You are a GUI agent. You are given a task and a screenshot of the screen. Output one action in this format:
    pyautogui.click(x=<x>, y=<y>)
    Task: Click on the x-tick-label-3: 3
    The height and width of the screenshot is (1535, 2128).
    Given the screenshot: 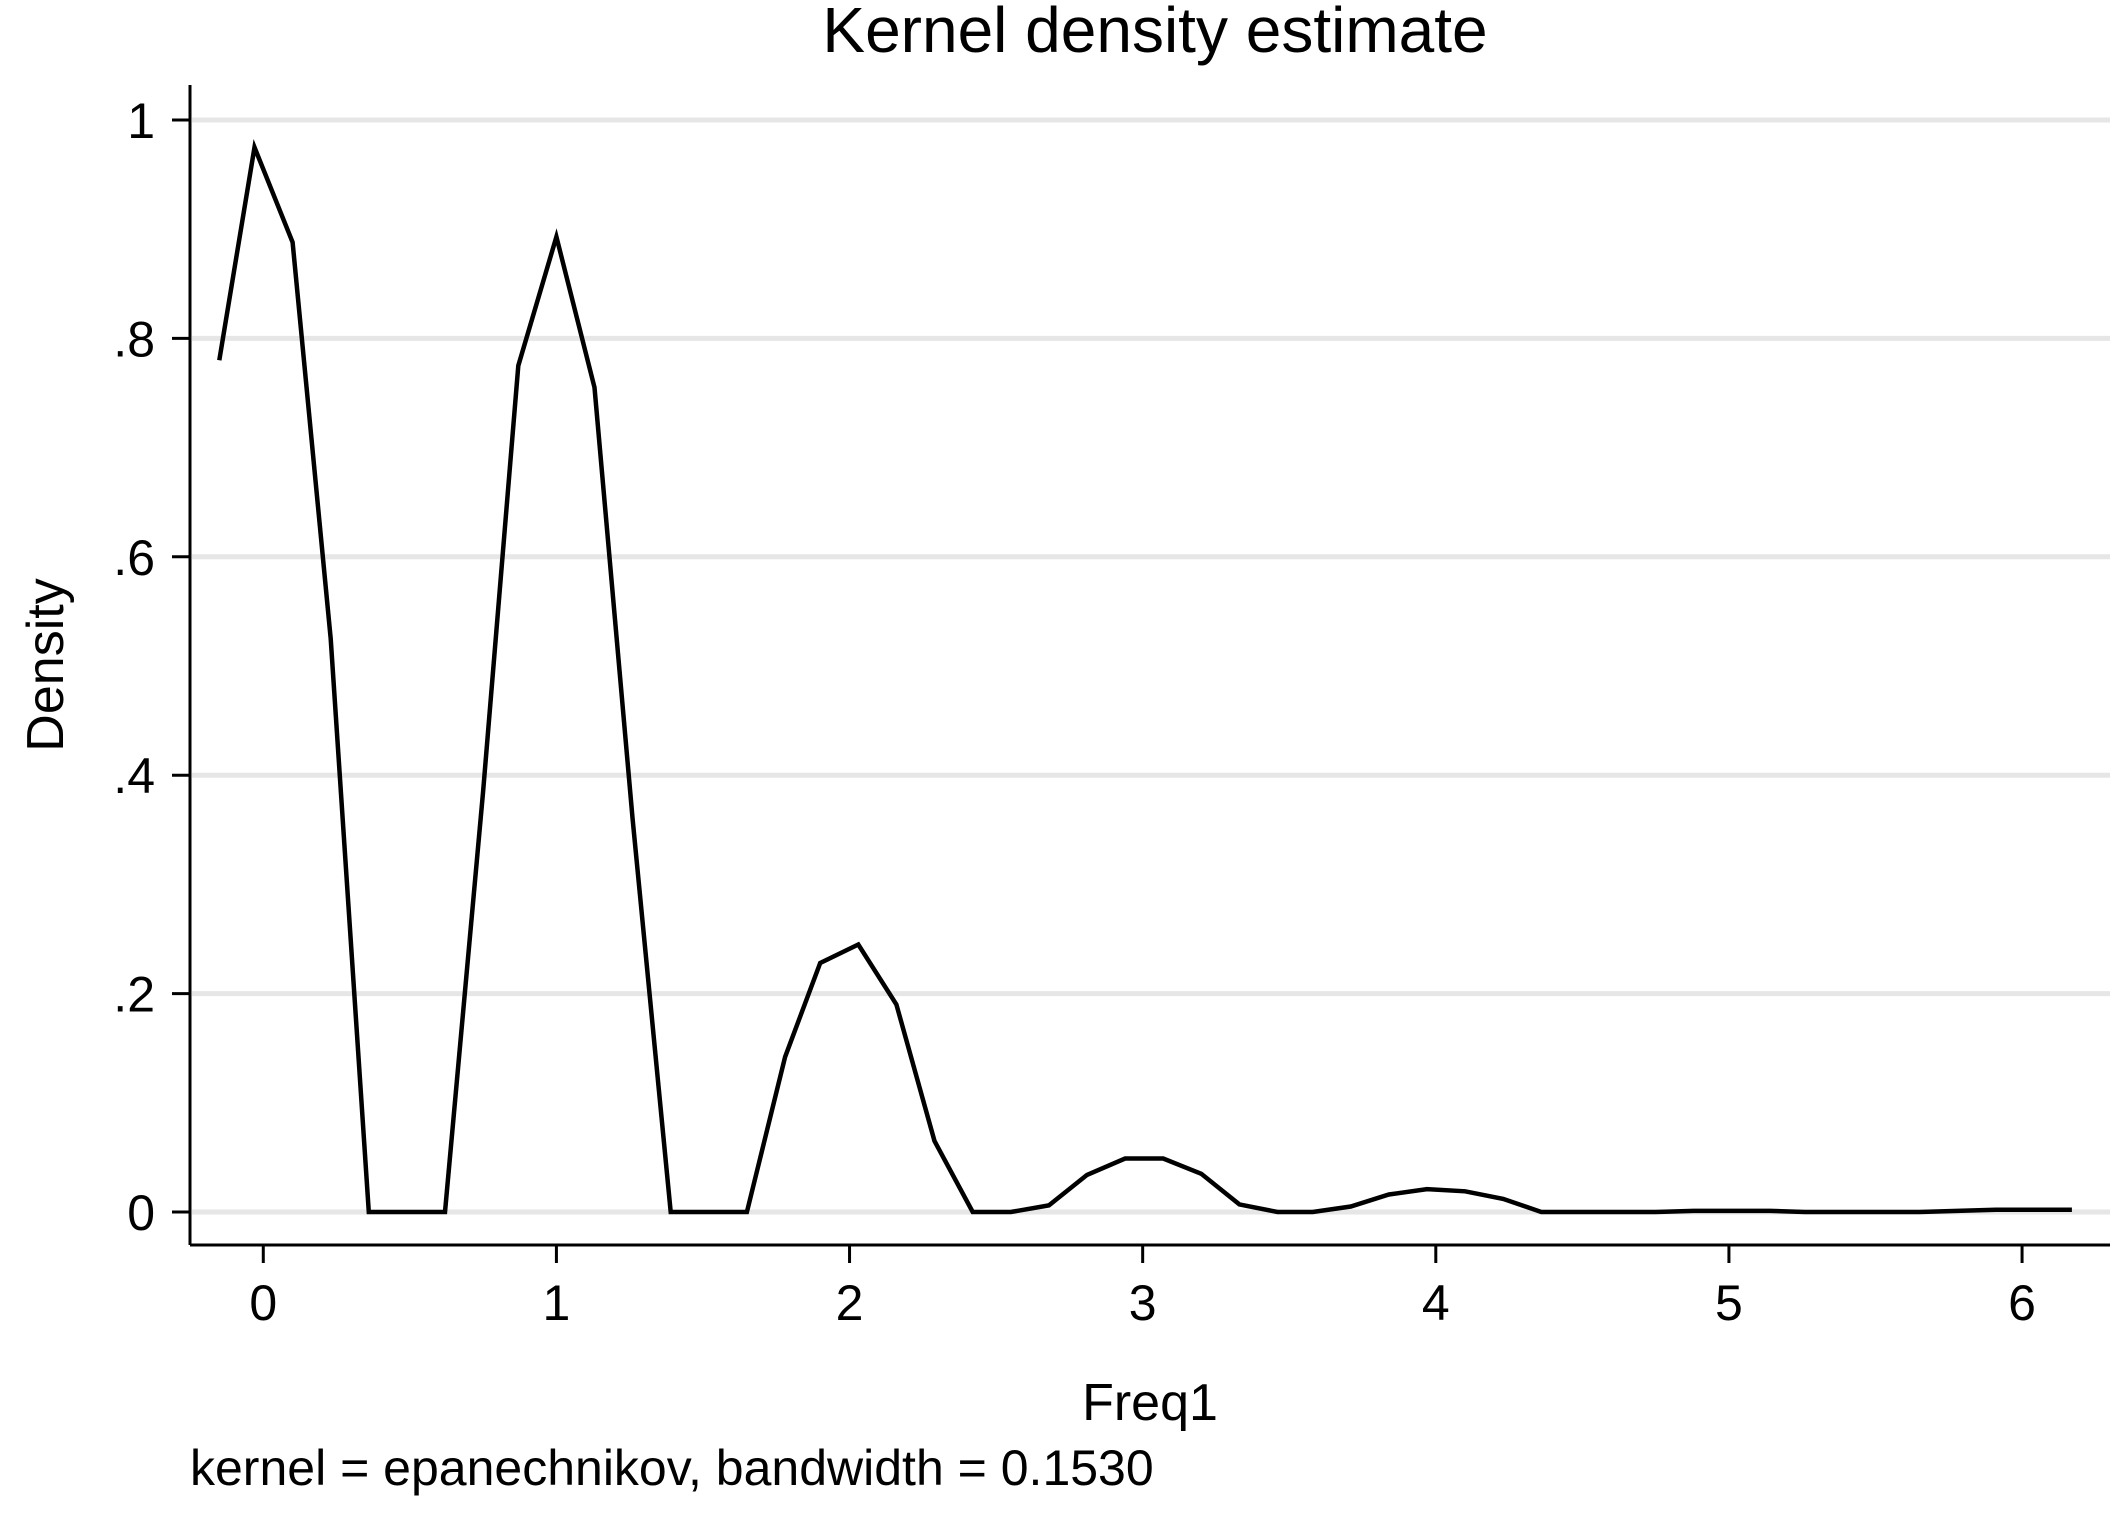 What is the action you would take?
    pyautogui.click(x=1143, y=1303)
    